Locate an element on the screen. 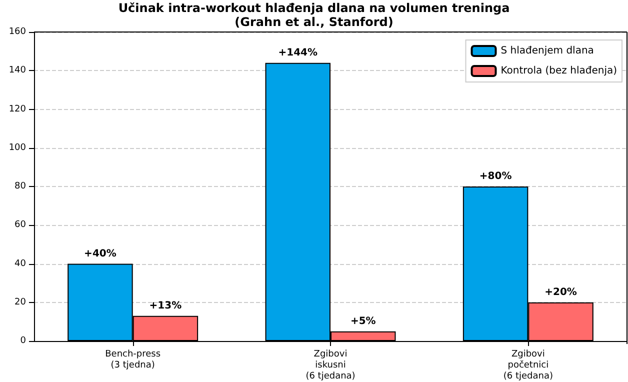  x-tick-label: Zgibovi početnici (6 tjedana) is located at coordinates (528, 366).